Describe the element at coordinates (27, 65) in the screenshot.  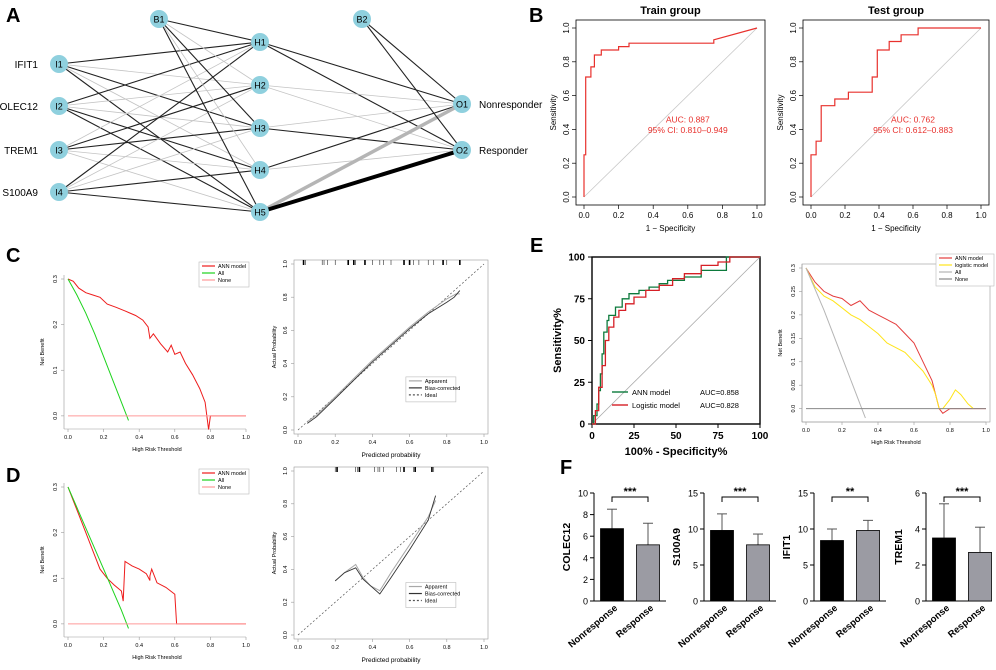
I see `input-feature-label: IFIT1` at that location.